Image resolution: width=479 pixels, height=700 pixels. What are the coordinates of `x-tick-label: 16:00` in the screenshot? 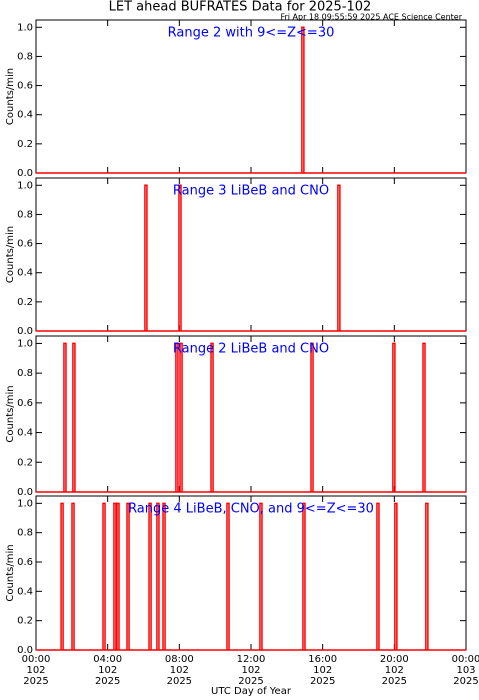 It's located at (322, 659).